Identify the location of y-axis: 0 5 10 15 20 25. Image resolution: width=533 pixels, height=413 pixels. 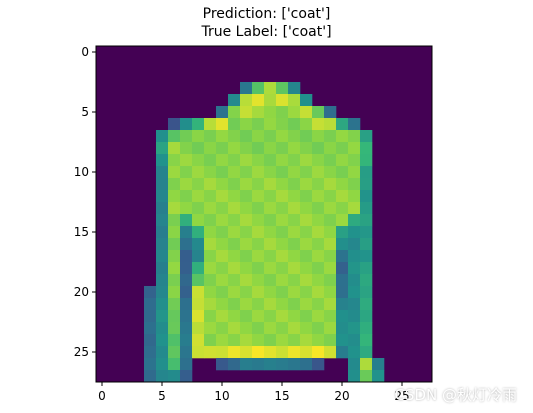
(85, 202).